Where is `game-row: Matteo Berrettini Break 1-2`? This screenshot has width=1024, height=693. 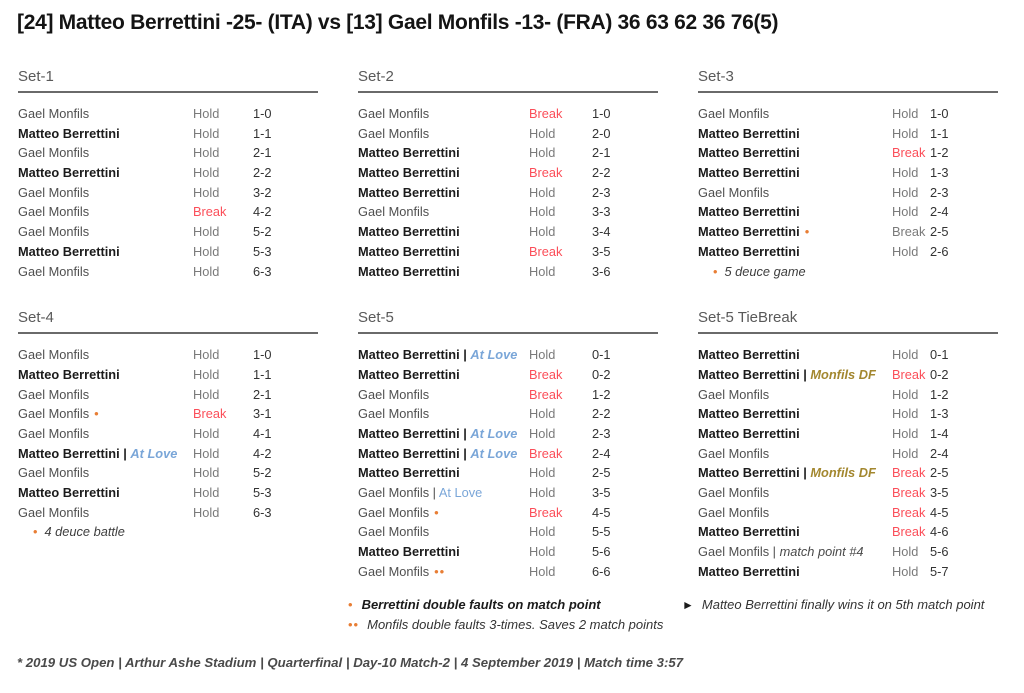 game-row: Matteo Berrettini Break 1-2 is located at coordinates (848, 153).